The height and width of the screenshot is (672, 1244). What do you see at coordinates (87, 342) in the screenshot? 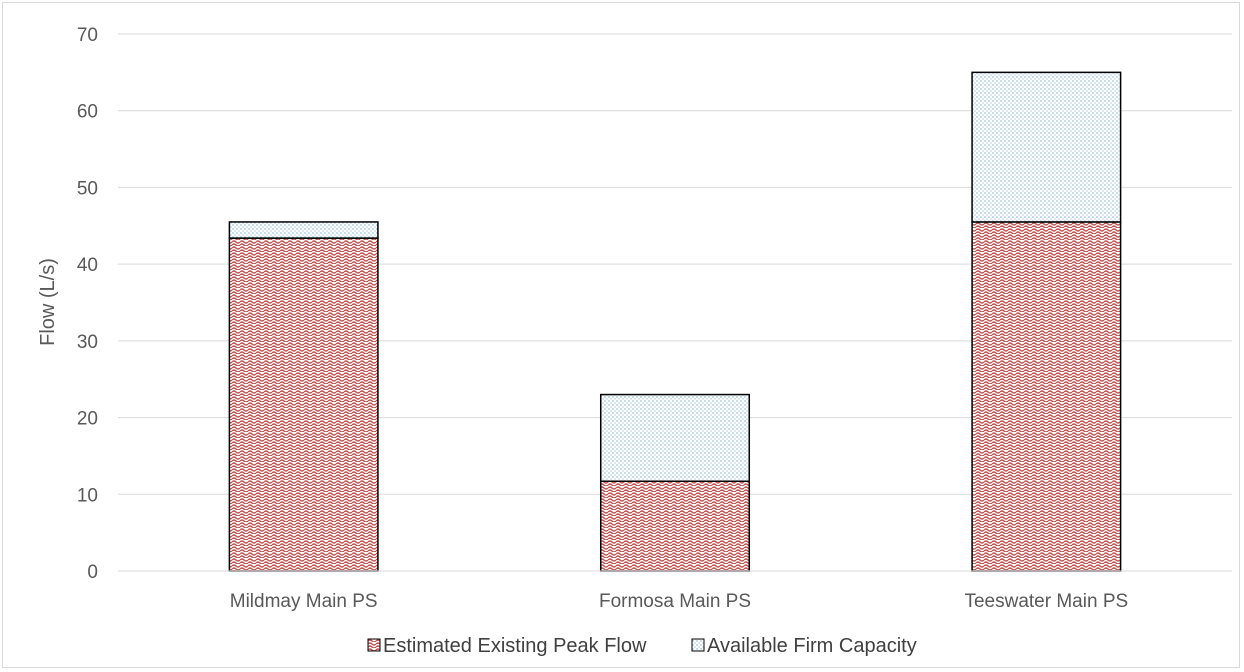
I see `y-tick-label: 30` at bounding box center [87, 342].